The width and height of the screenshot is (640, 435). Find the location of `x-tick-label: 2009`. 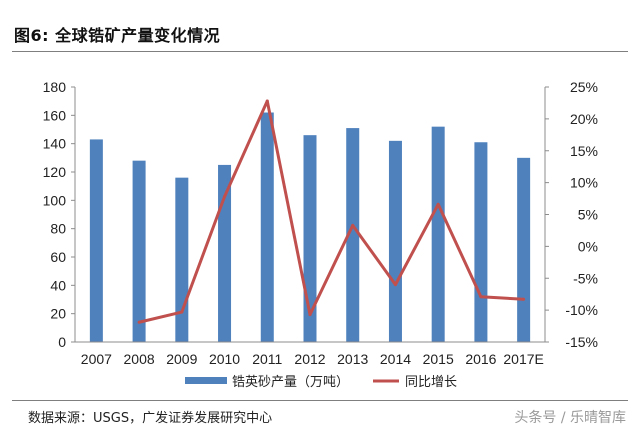

x-tick-label: 2009 is located at coordinates (181, 359).